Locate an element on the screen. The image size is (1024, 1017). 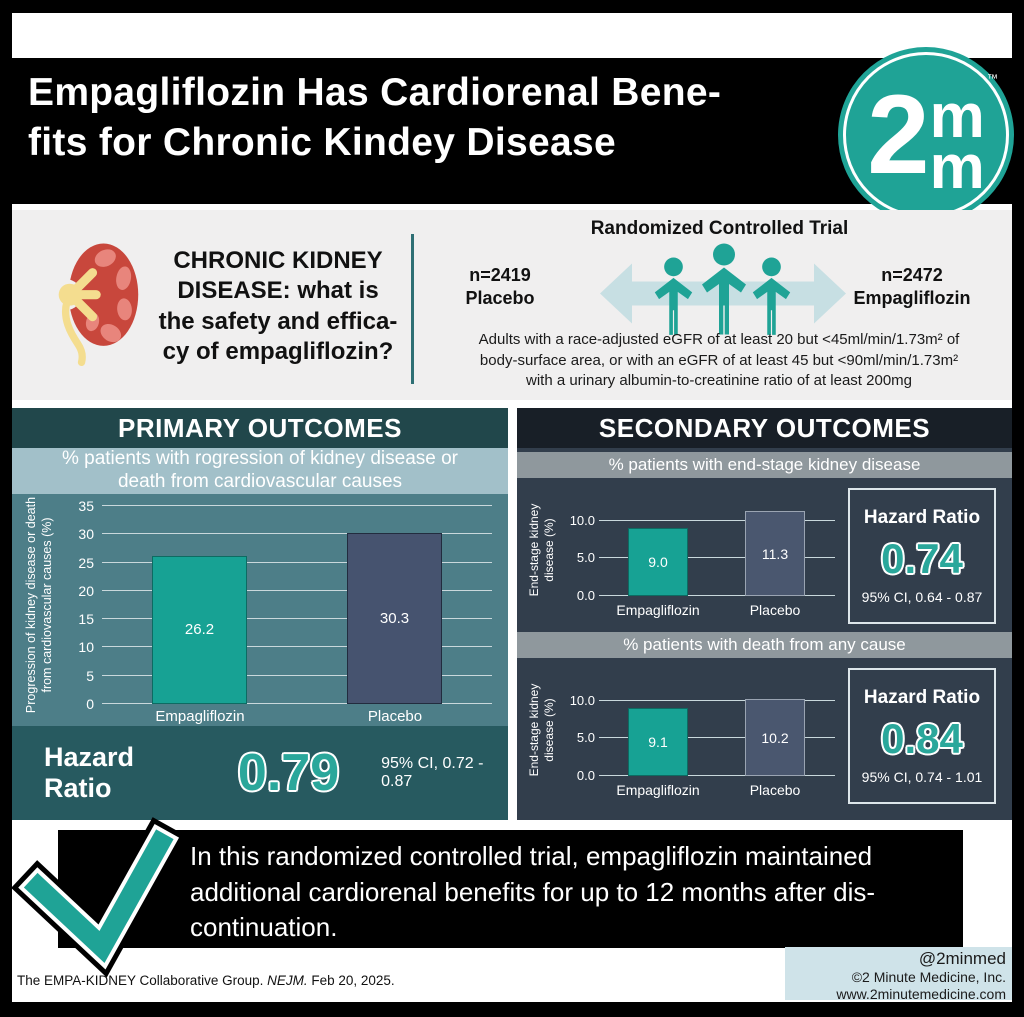
hazard-ratio-value: 0.84 is located at coordinates (922, 738).